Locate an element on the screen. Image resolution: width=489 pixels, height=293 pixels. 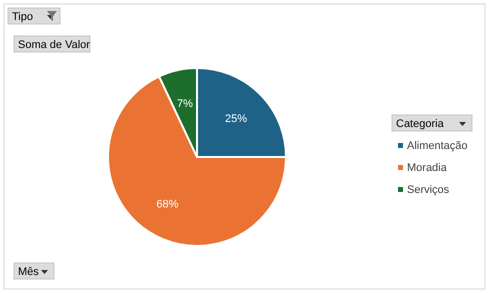
legend-label: Moradia is located at coordinates (427, 168).